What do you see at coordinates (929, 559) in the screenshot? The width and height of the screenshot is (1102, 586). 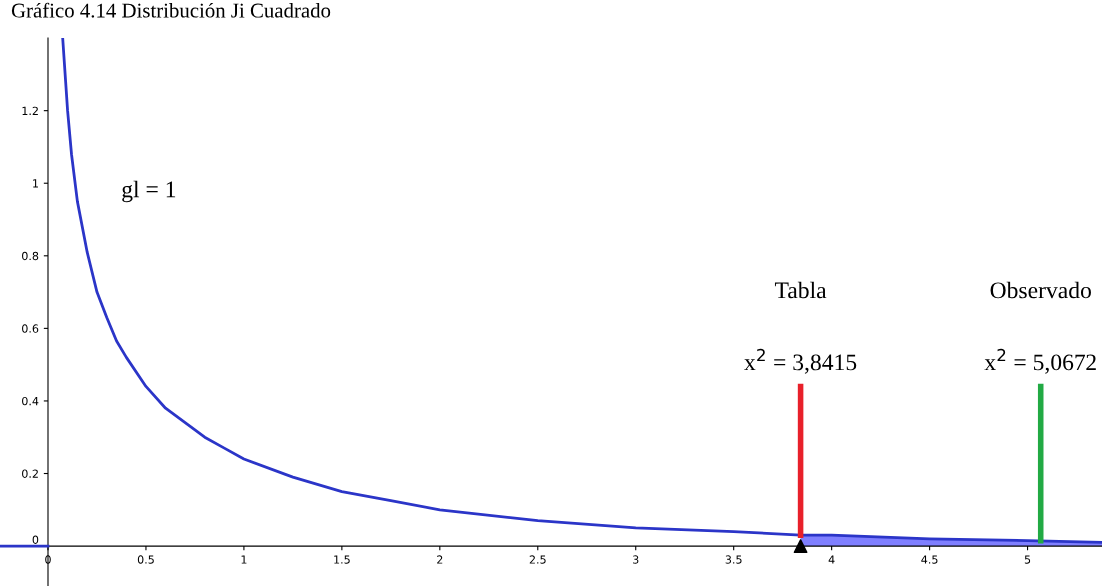 I see `x-tick-label: 4.5` at bounding box center [929, 559].